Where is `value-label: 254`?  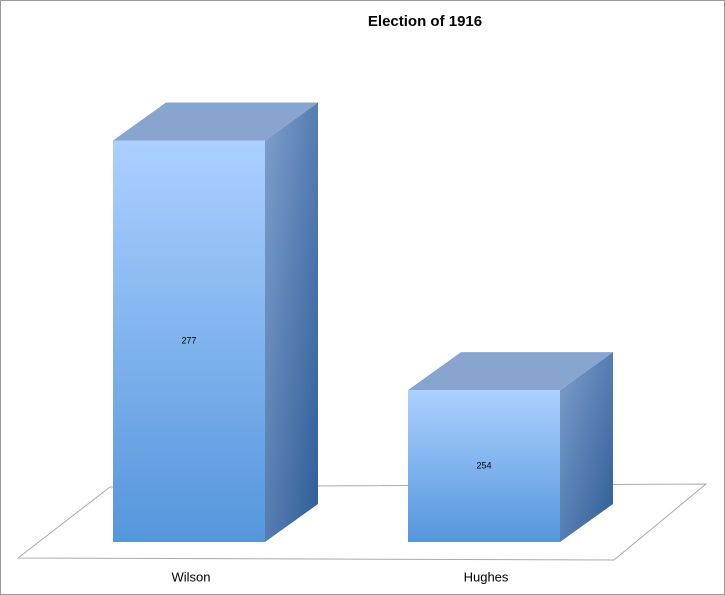
value-label: 254 is located at coordinates (483, 465).